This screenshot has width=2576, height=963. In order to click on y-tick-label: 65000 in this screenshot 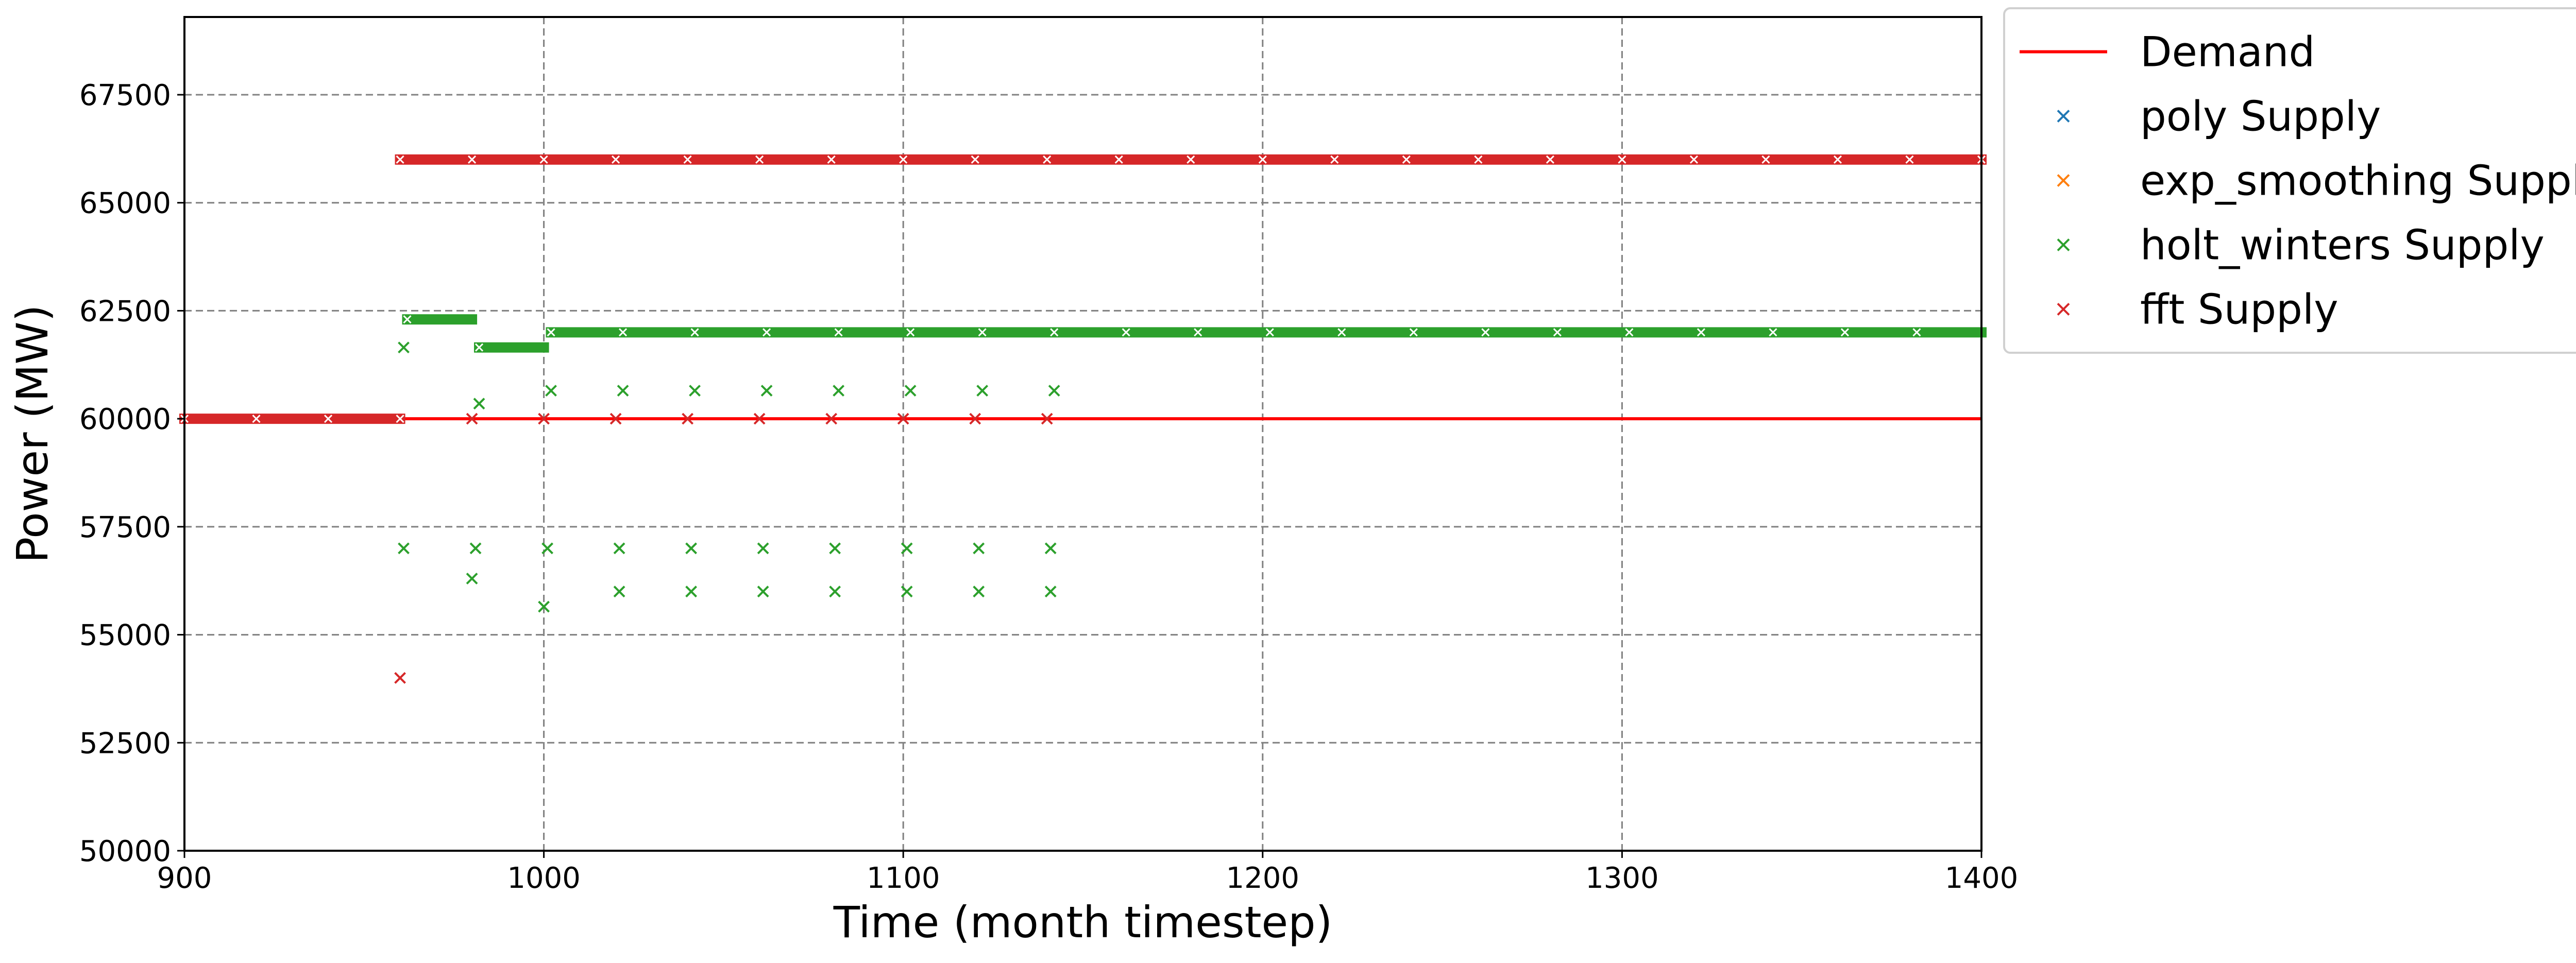, I will do `click(125, 203)`.